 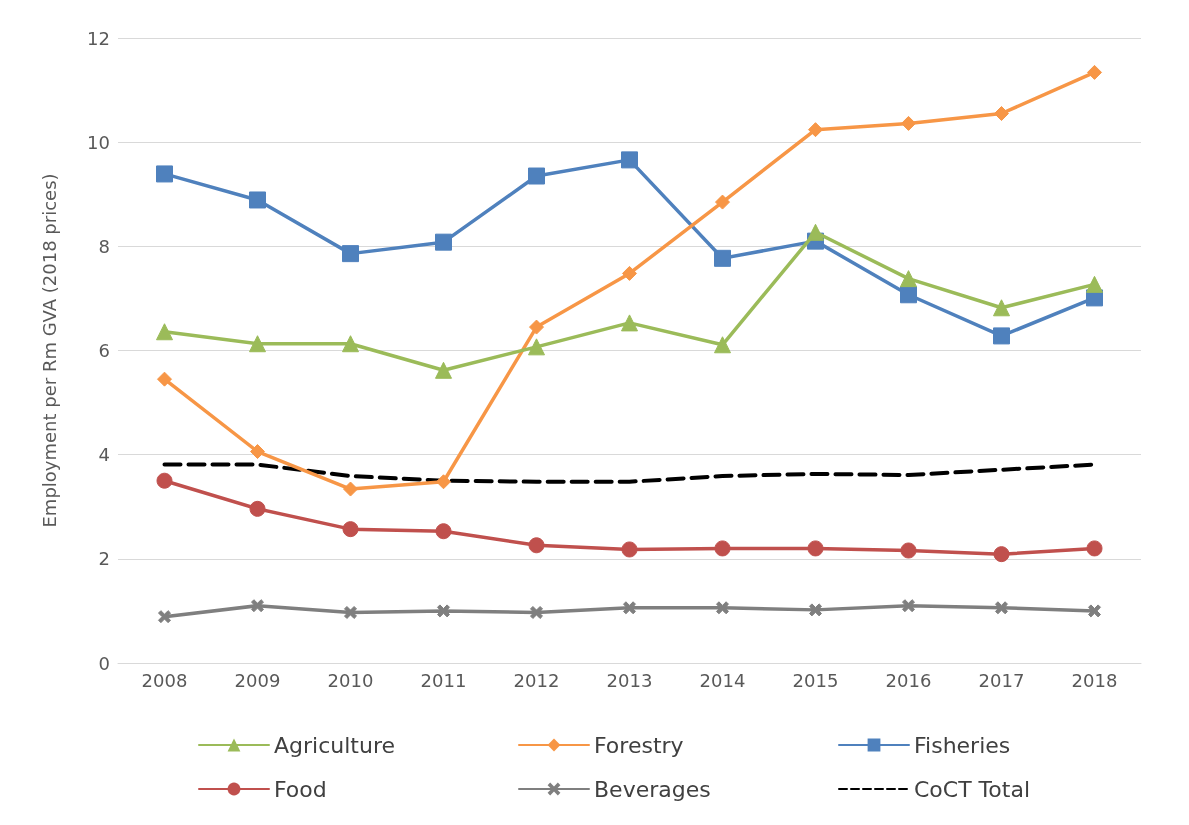 I want to click on y-tick-label: 2, so click(x=104, y=559).